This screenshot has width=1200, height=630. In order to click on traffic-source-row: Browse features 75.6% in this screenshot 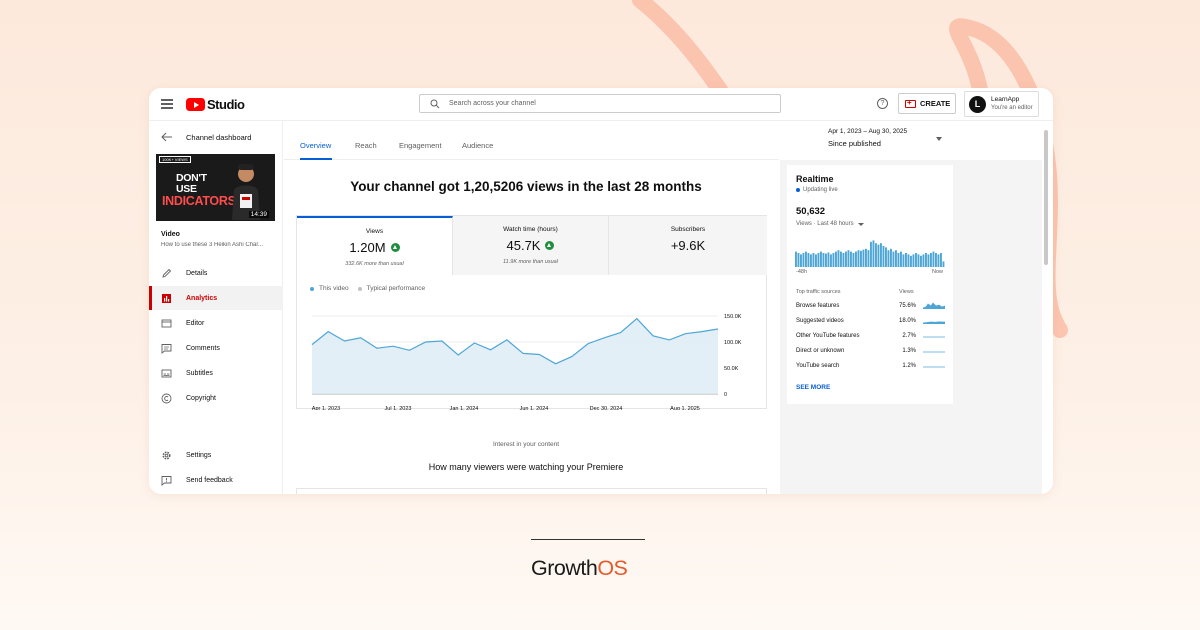, I will do `click(871, 309)`.